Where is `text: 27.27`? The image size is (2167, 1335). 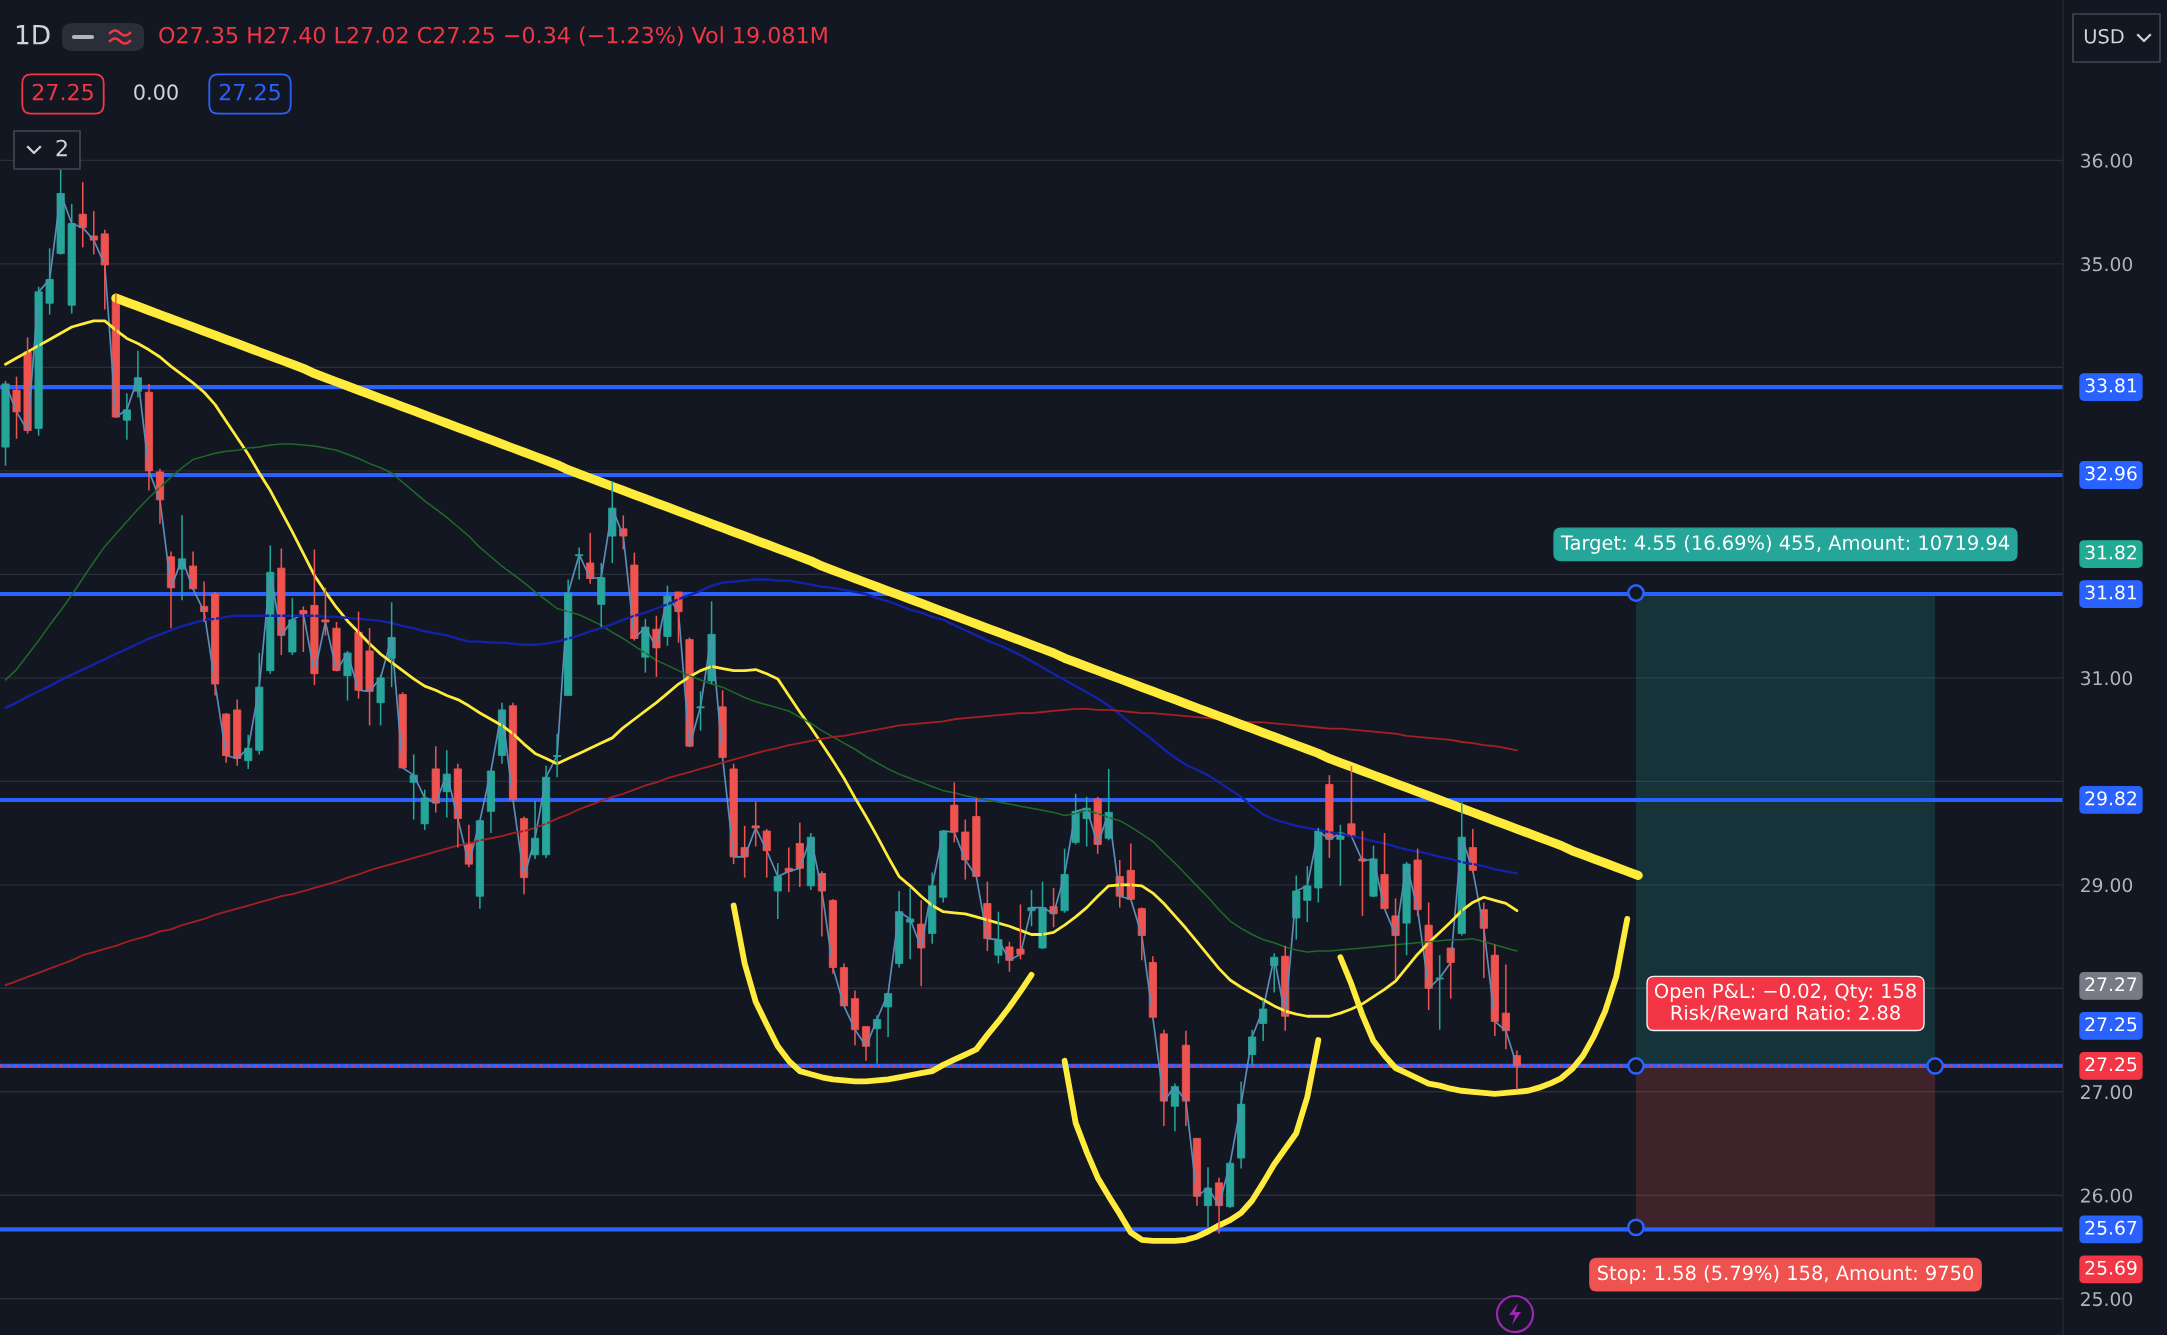
text: 27.27 is located at coordinates (2111, 984).